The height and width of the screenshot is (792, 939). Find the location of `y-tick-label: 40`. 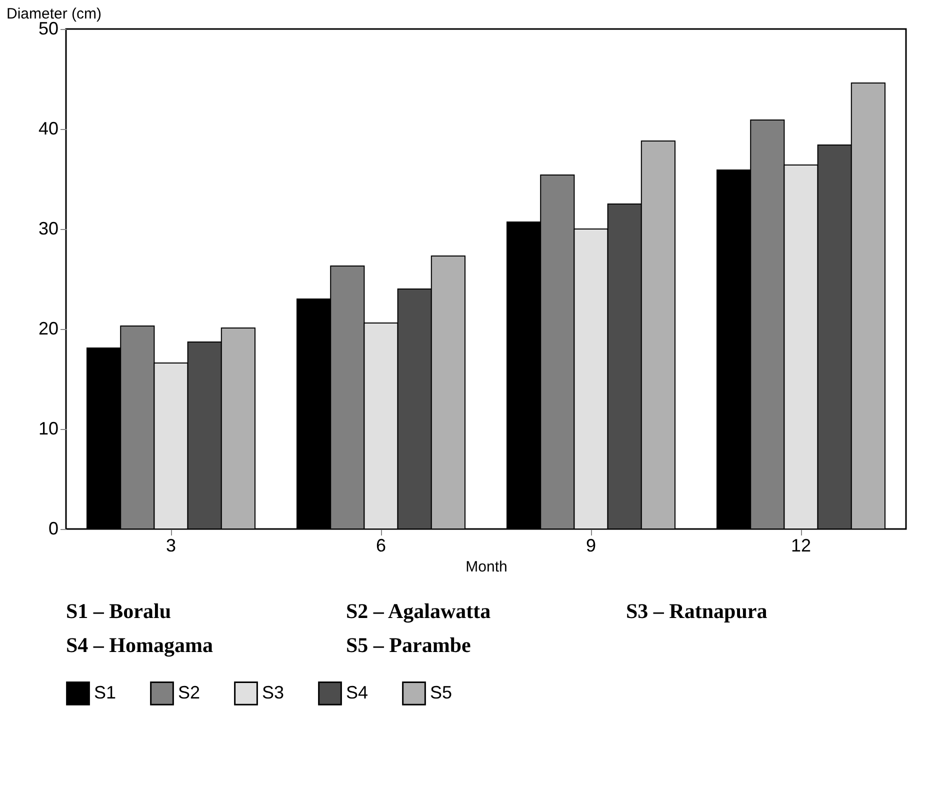

y-tick-label: 40 is located at coordinates (48, 128).